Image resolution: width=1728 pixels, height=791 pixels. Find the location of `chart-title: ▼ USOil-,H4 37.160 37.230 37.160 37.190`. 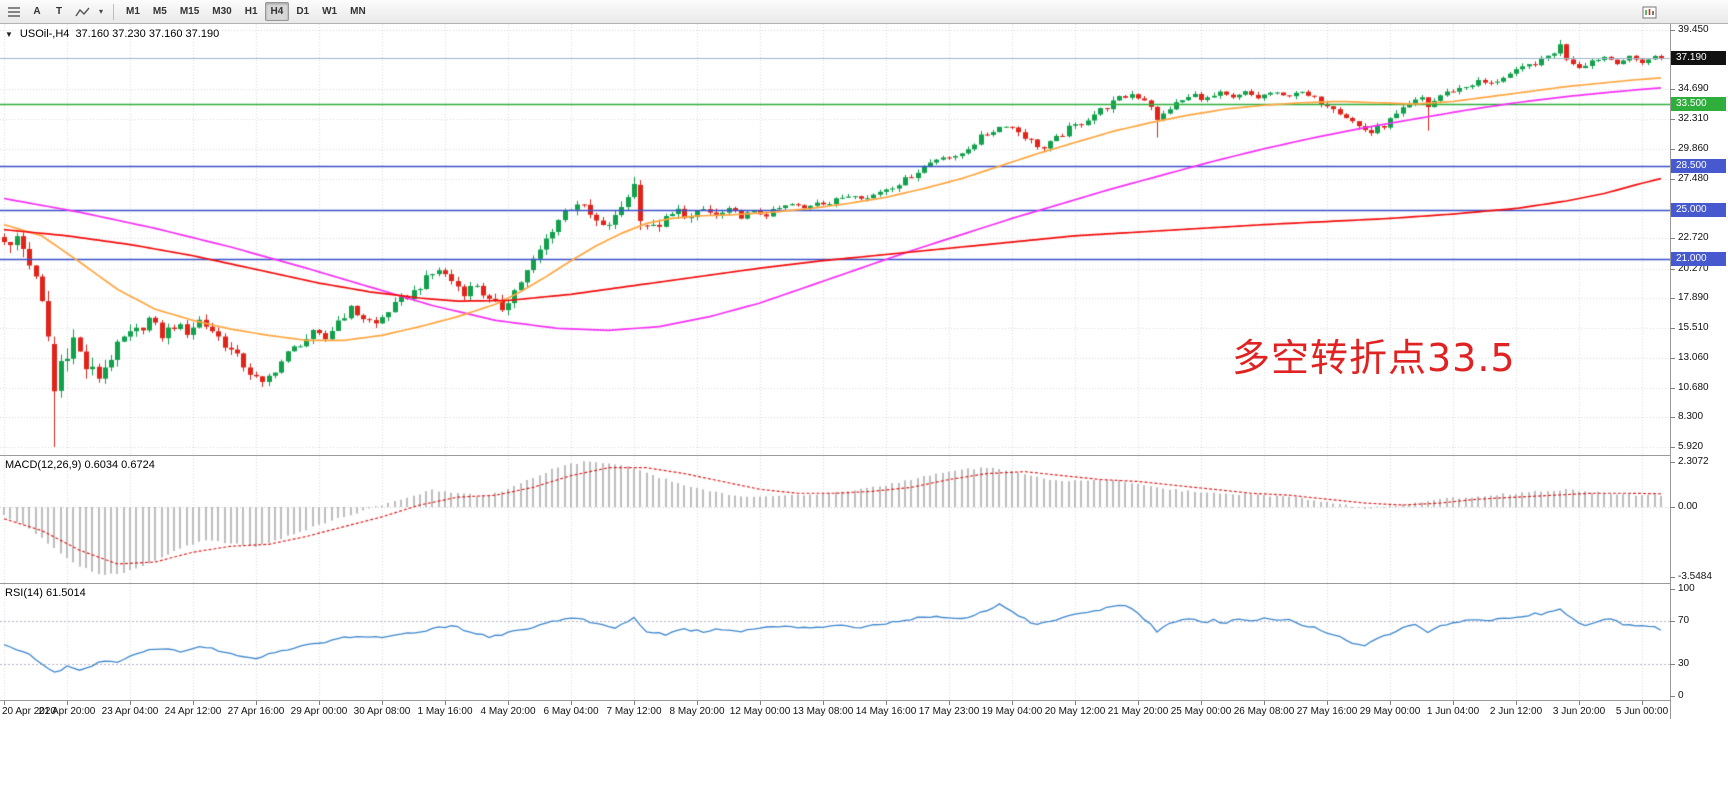

chart-title: ▼ USOil-,H4 37.160 37.230 37.160 37.190 is located at coordinates (112, 34).